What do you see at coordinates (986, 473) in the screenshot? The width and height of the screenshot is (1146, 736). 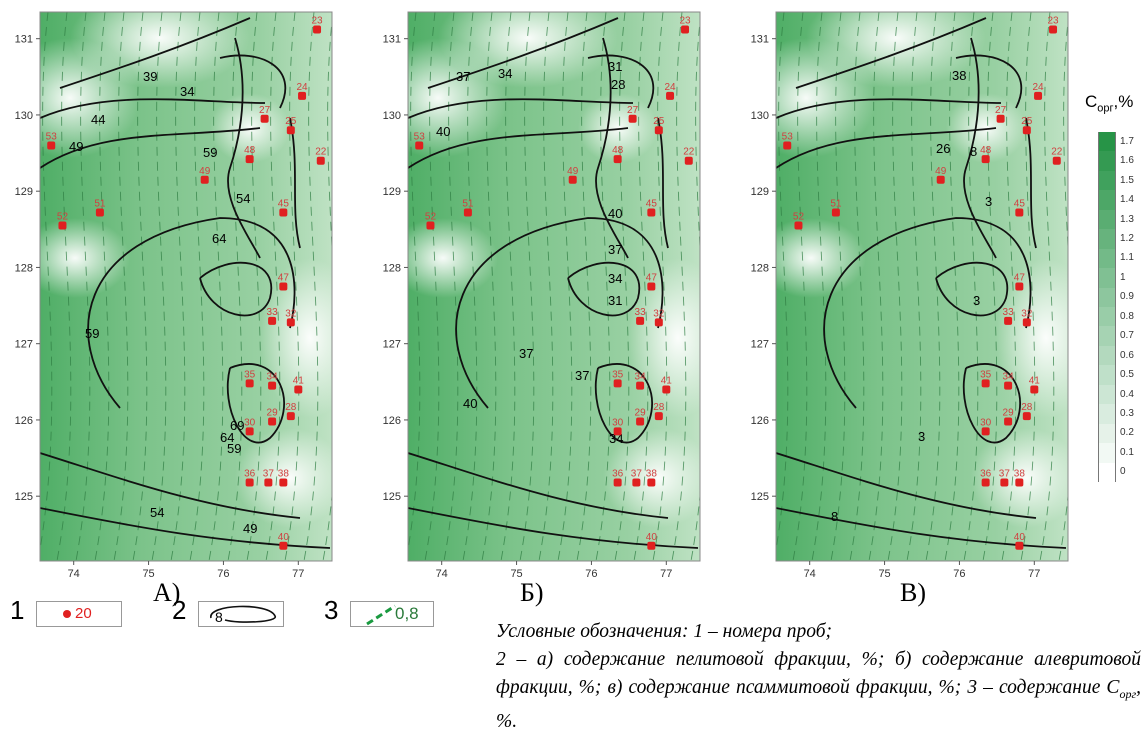 I see `sample-label: 36` at bounding box center [986, 473].